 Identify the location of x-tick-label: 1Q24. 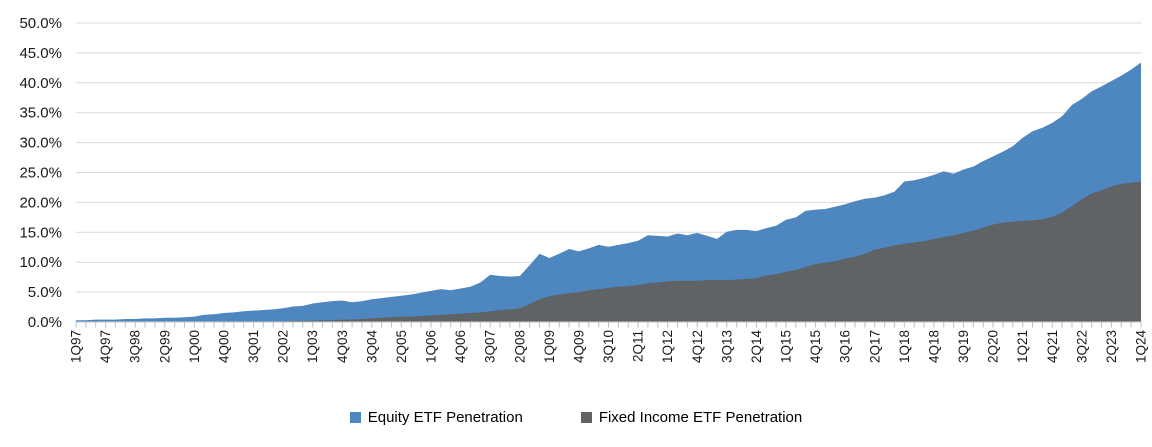
(1141, 347).